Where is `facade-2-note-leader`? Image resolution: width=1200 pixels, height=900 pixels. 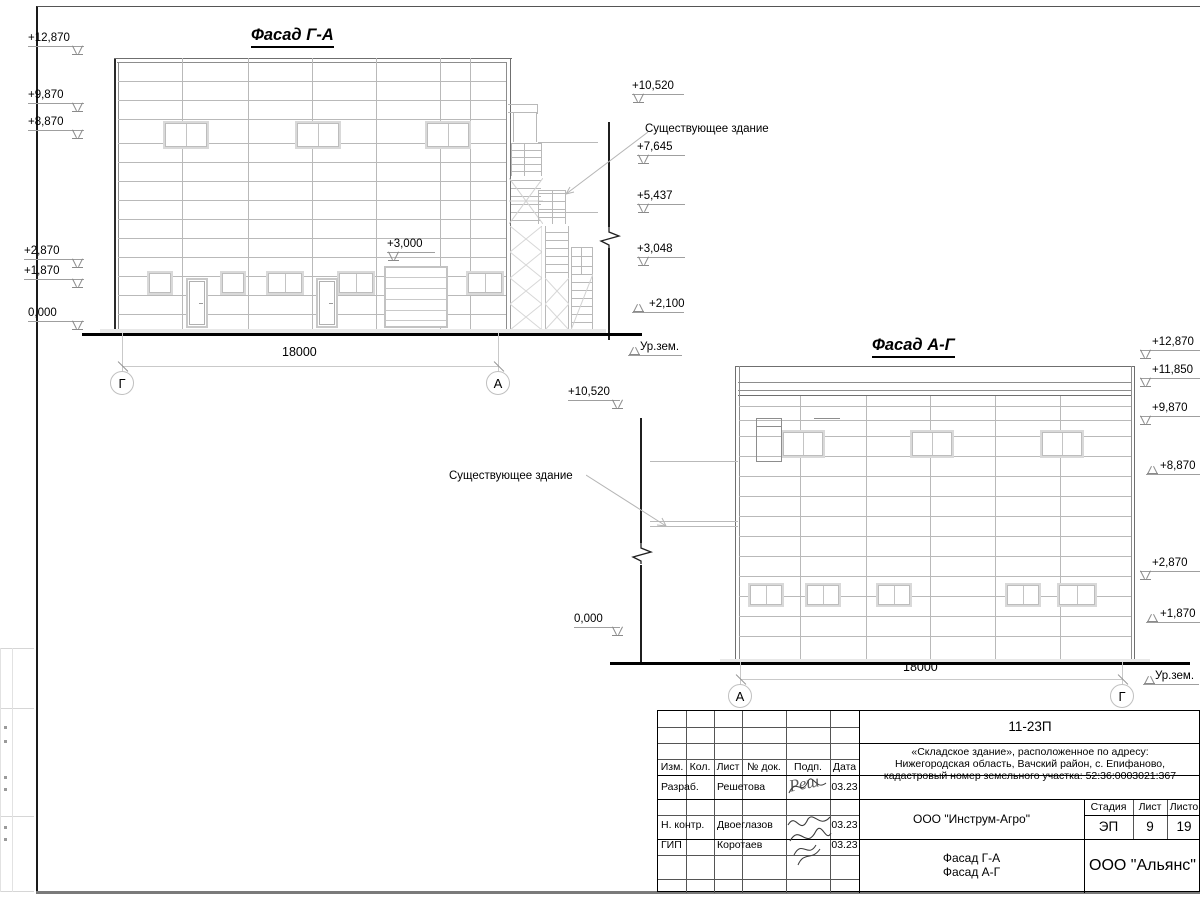 facade-2-note-leader is located at coordinates (626, 500).